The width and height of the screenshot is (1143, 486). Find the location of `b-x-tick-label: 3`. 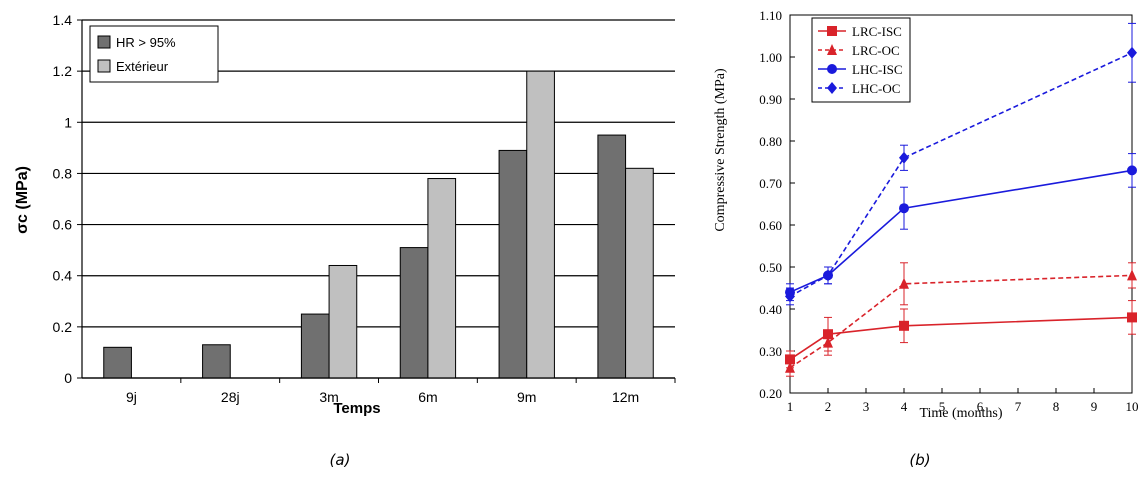

b-x-tick-label: 3 is located at coordinates (866, 406).